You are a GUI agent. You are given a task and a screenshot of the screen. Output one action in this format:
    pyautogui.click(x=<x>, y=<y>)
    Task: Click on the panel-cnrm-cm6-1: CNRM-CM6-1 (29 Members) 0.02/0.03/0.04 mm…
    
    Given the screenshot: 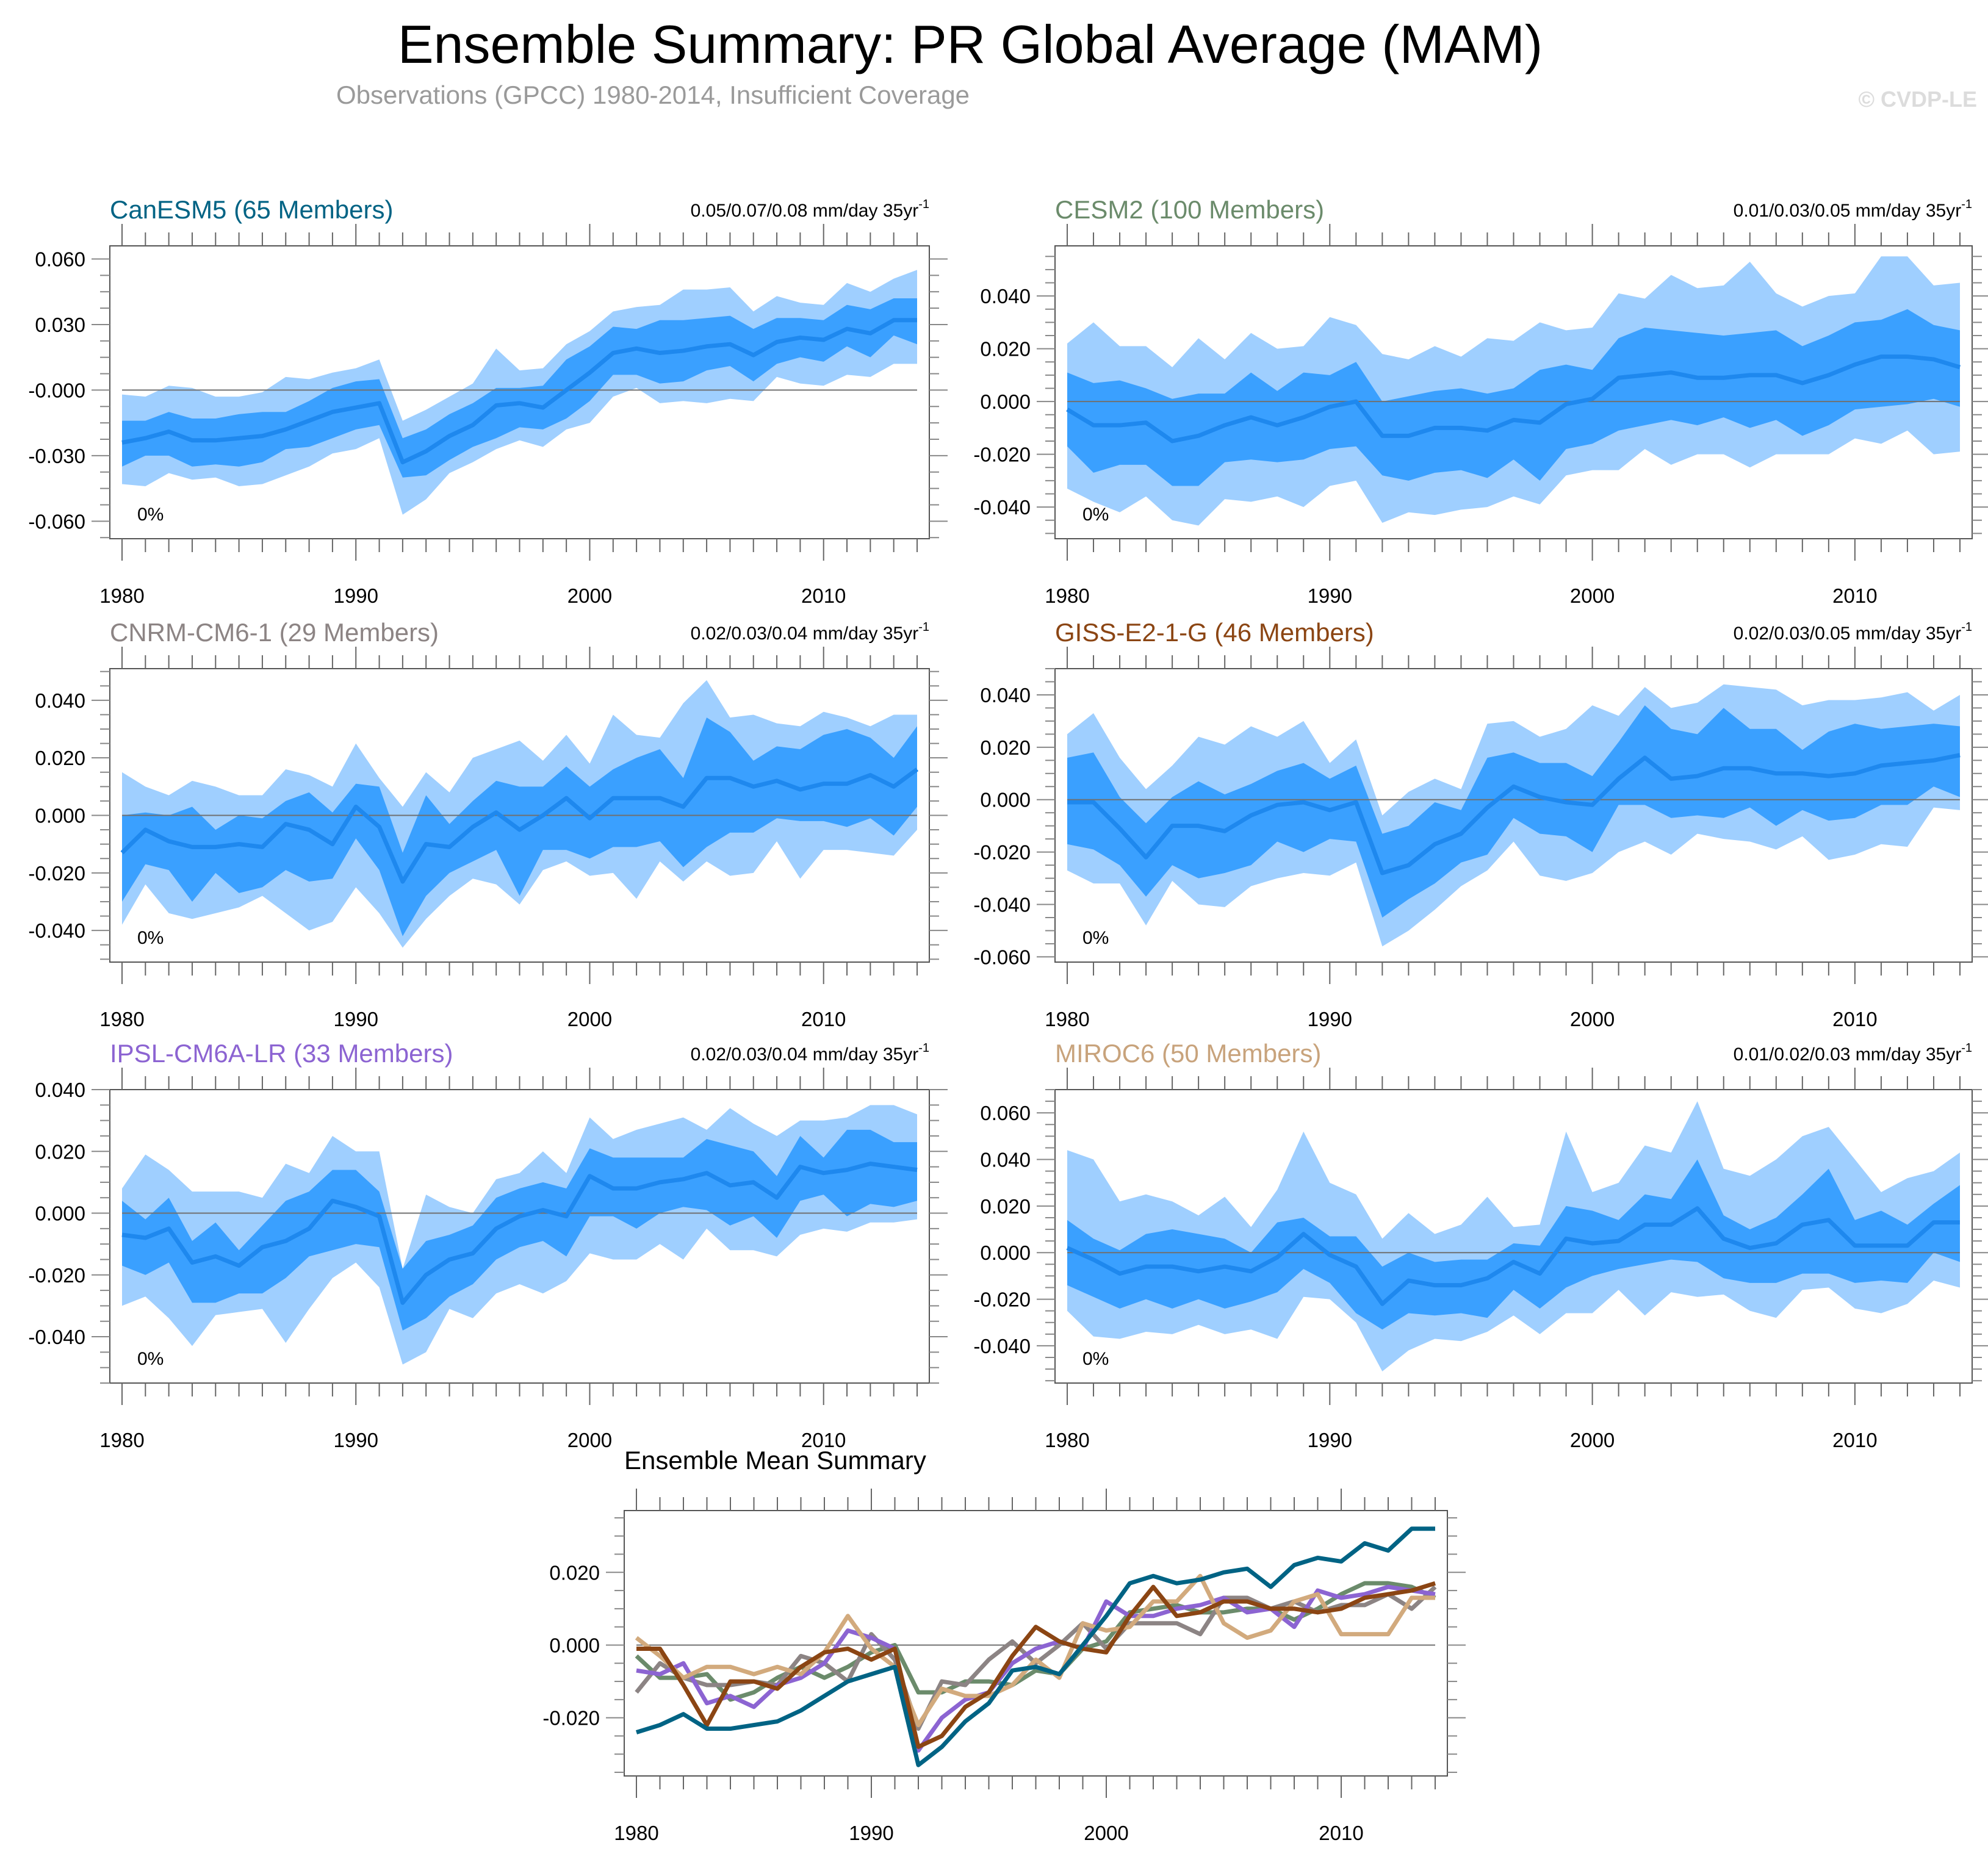 What is the action you would take?
    pyautogui.click(x=488, y=824)
    